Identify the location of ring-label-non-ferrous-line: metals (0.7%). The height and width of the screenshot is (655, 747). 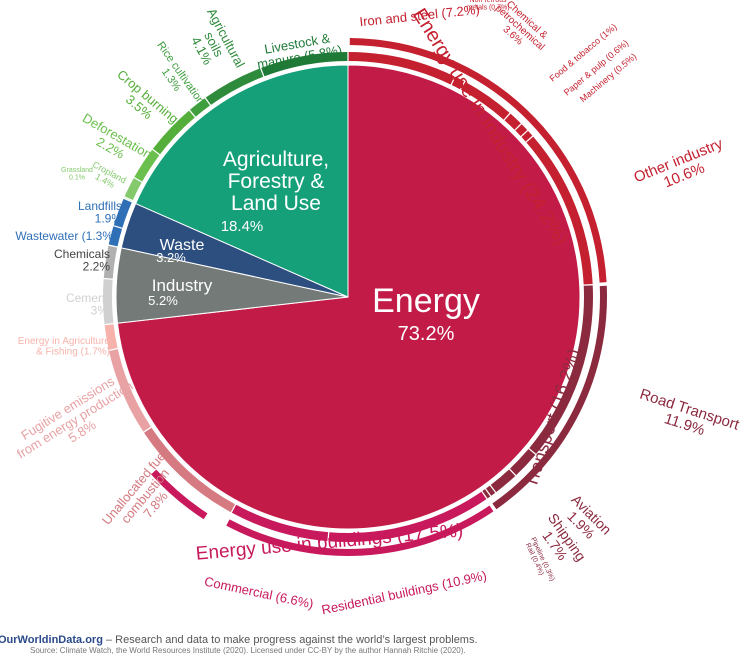
(487, 7).